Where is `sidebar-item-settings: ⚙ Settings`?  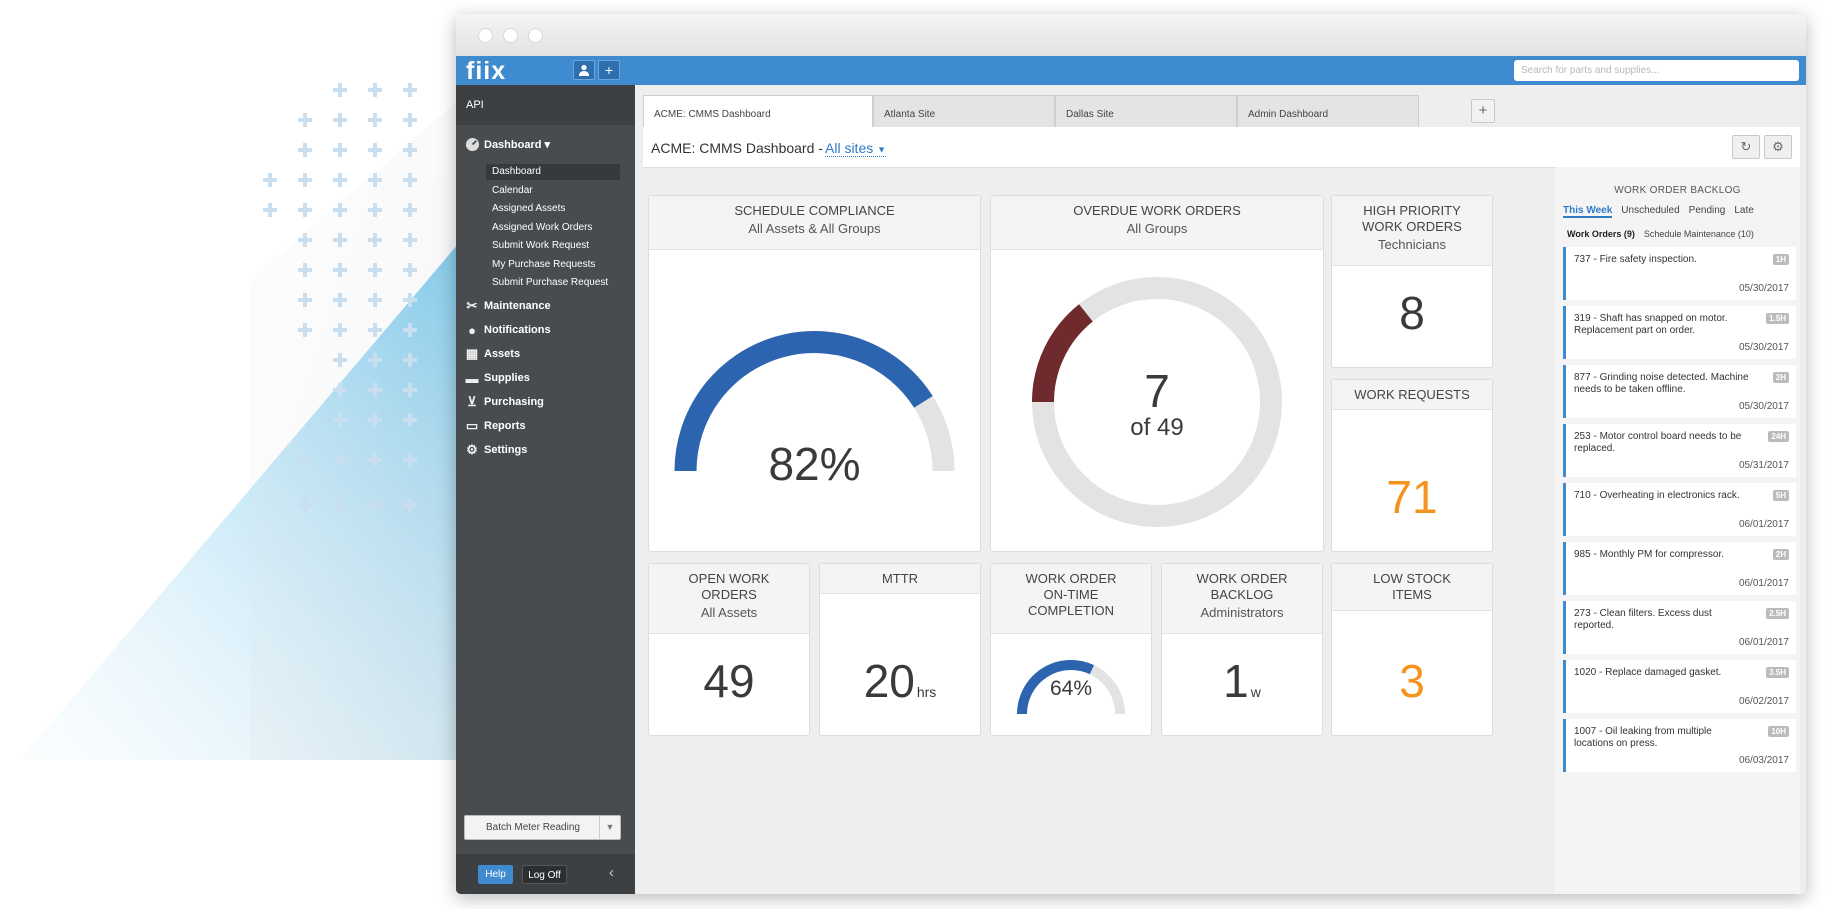
sidebar-item-settings: ⚙ Settings is located at coordinates (495, 450).